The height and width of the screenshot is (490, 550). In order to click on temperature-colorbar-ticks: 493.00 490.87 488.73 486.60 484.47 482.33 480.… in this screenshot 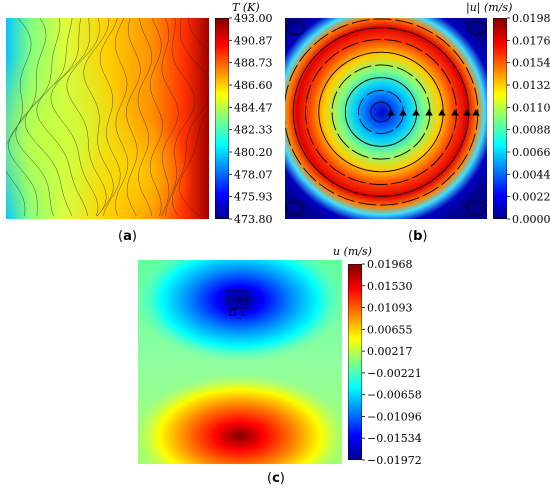, I will do `click(251, 119)`.